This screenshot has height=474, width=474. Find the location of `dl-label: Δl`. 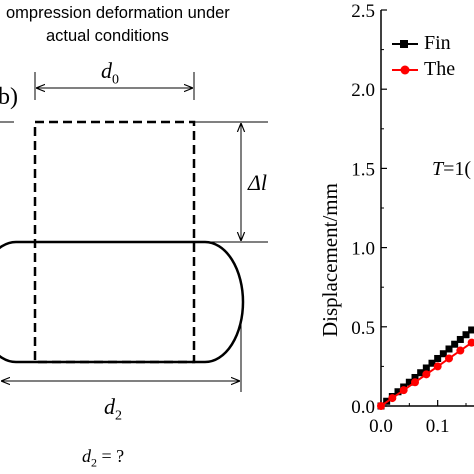

dl-label: Δl is located at coordinates (258, 182).